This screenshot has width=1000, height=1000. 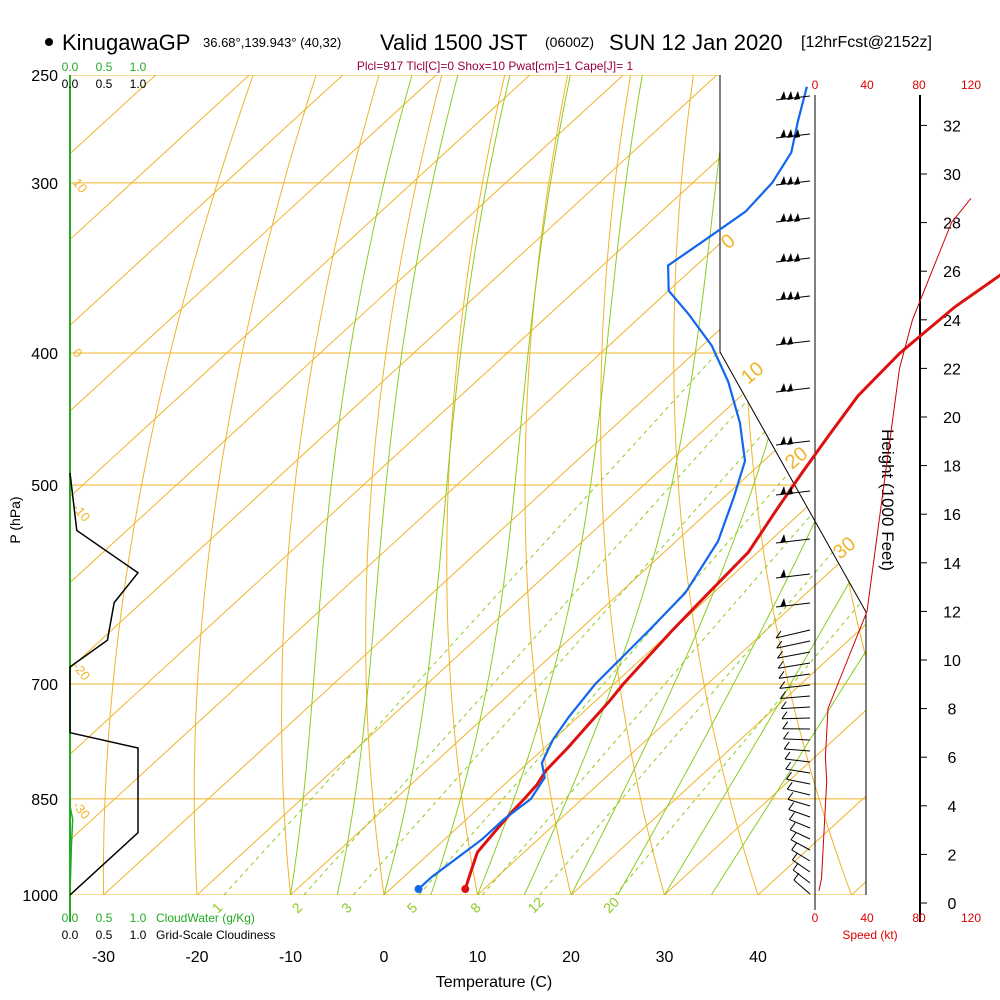 What do you see at coordinates (384, 957) in the screenshot?
I see `temperature-tick-label: 0` at bounding box center [384, 957].